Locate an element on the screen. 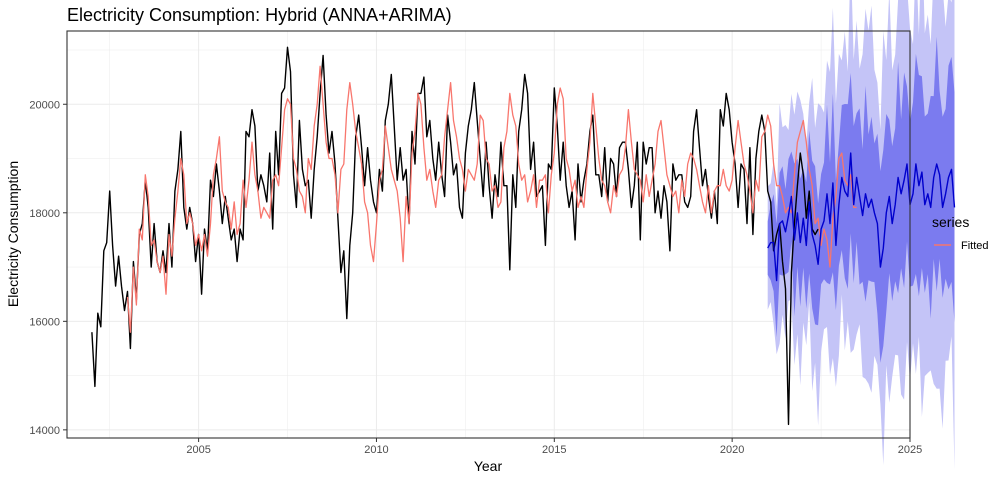  x-axis: 2005 2010 2015 2020 2025 is located at coordinates (554, 447).